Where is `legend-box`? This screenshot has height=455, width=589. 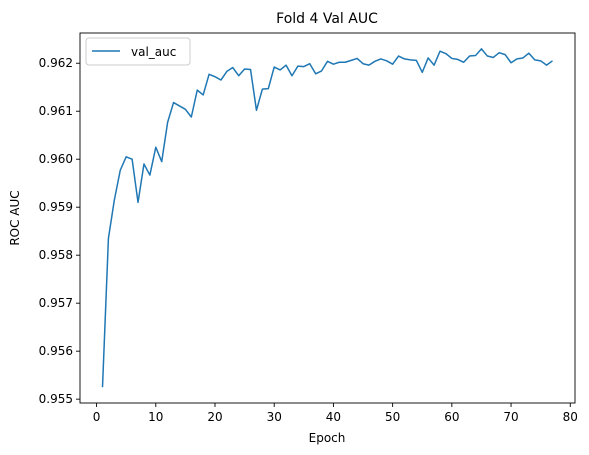 legend-box is located at coordinates (138, 51).